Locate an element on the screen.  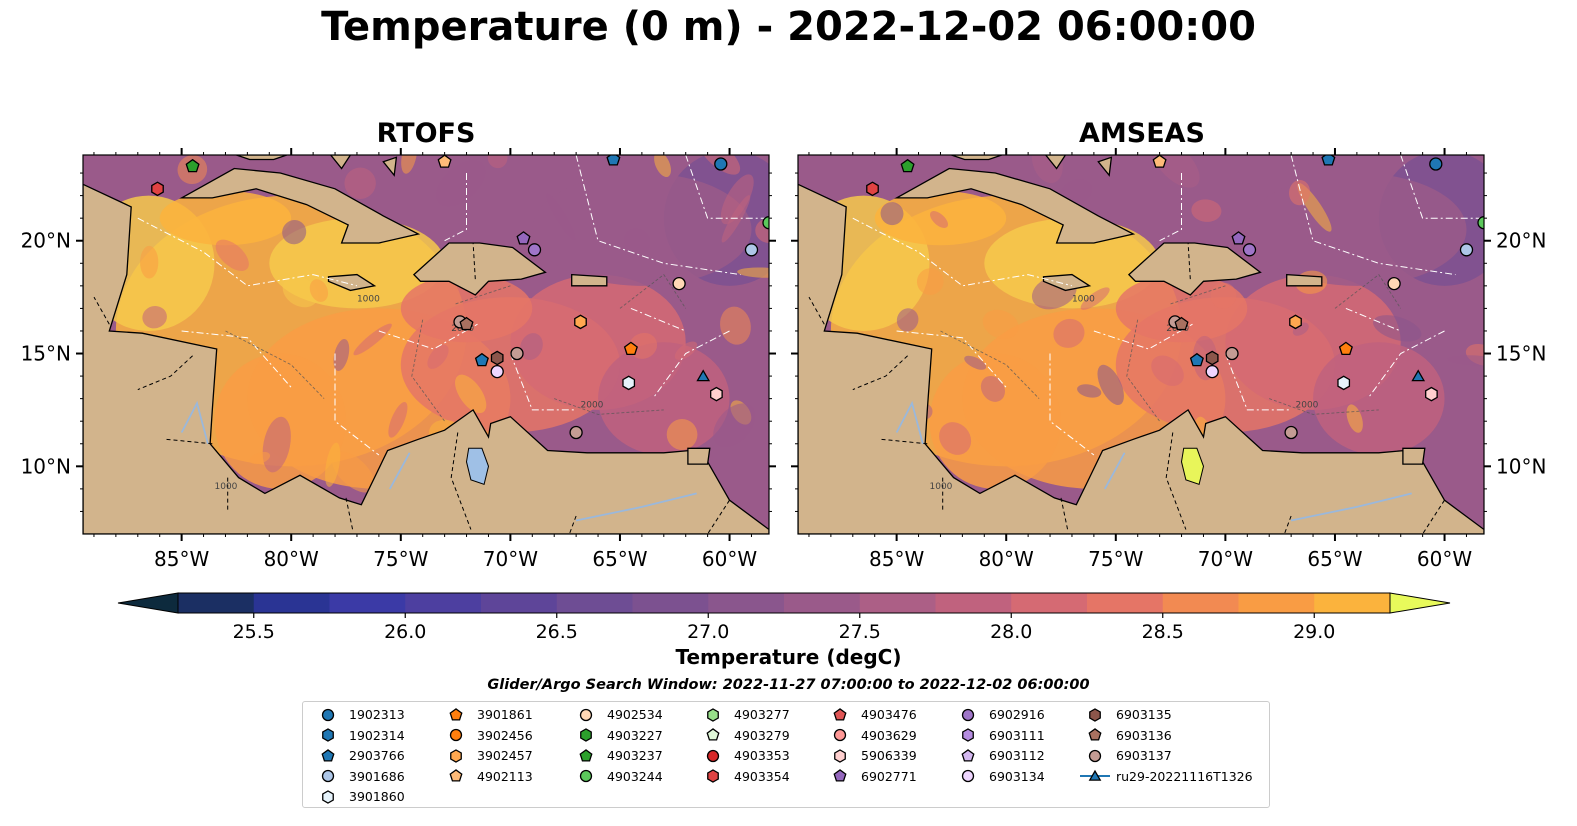
legend-label: 4903279 is located at coordinates (762, 735).